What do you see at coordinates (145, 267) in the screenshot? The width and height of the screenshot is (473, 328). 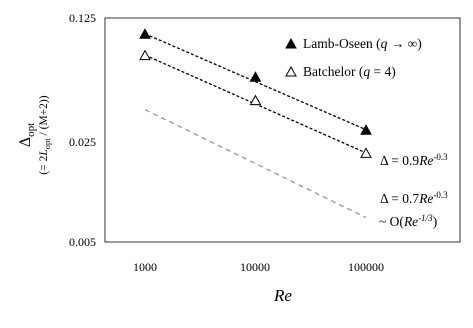 I see `x-tick-label: 1000` at bounding box center [145, 267].